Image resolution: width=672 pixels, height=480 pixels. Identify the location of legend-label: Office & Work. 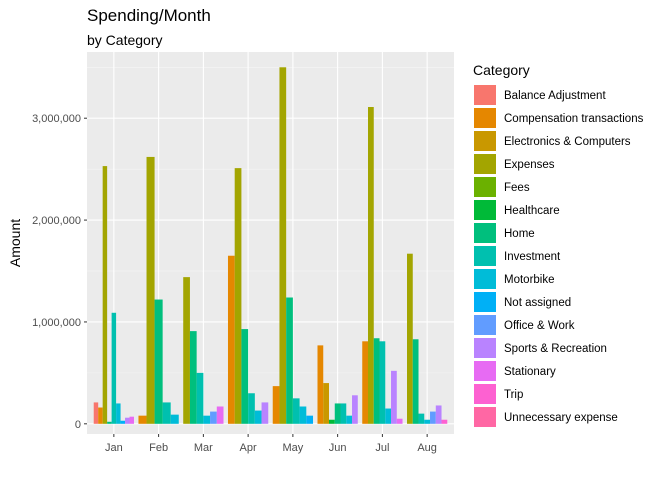
(539, 326).